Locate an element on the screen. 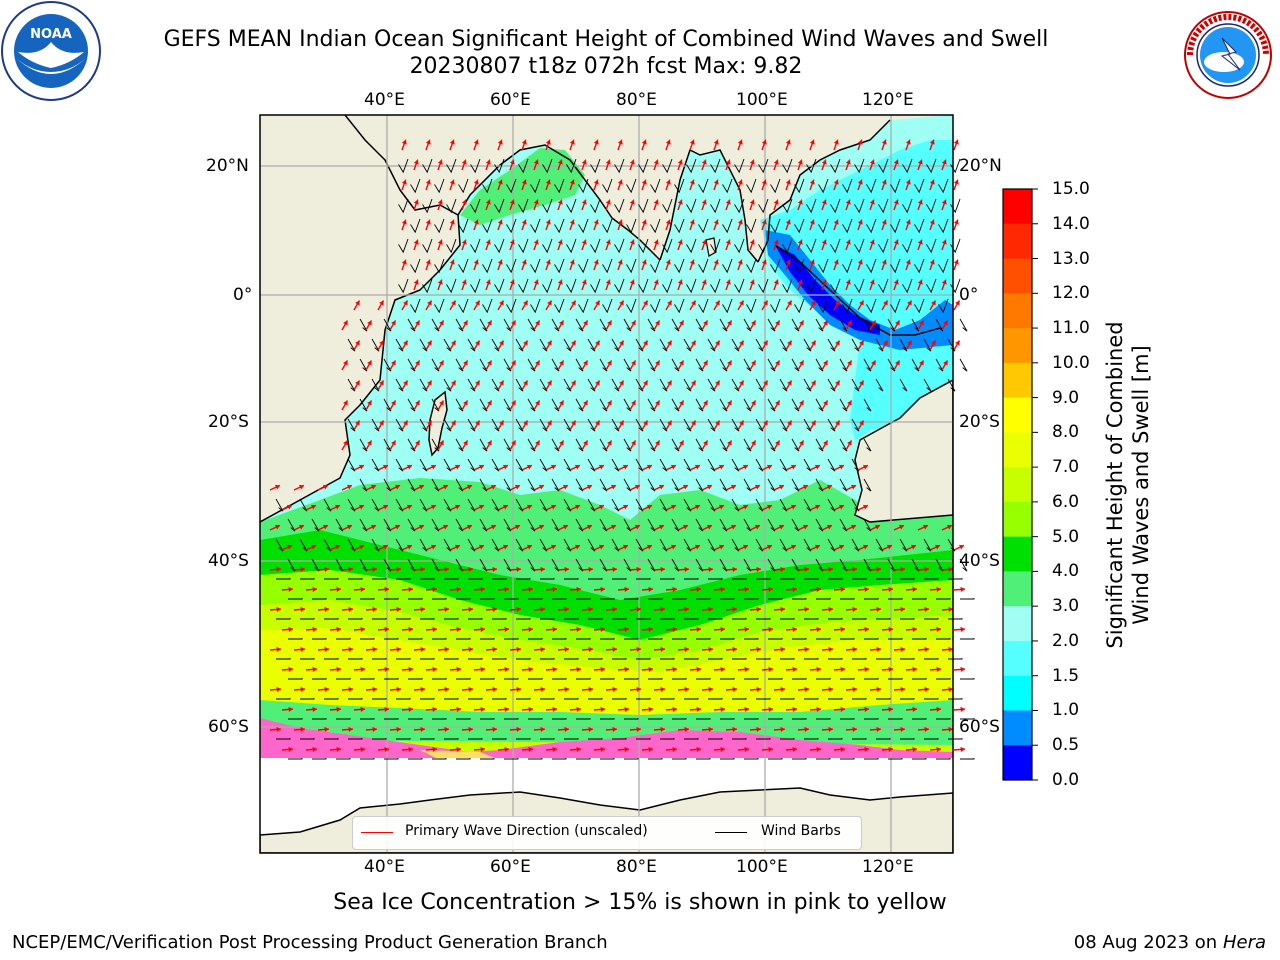  lat-tick-right: 40°S is located at coordinates (979, 561).